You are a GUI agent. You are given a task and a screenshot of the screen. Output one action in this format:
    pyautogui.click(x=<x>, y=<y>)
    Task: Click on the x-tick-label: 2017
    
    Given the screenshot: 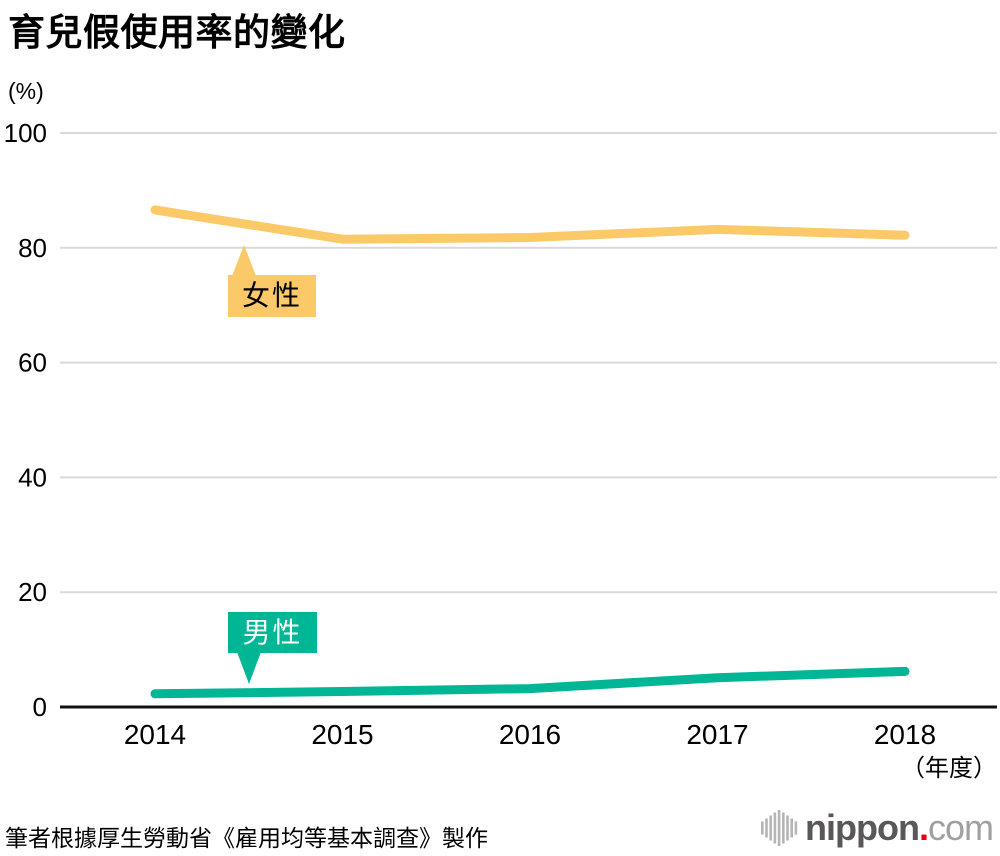 What is the action you would take?
    pyautogui.click(x=717, y=734)
    